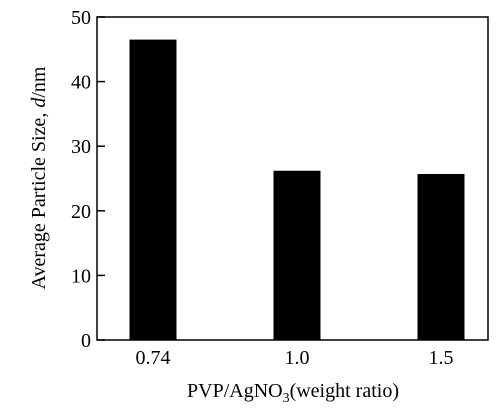 Image resolution: width=499 pixels, height=408 pixels. What do you see at coordinates (39, 102) in the screenshot?
I see `y-axis-title-variable: d` at bounding box center [39, 102].